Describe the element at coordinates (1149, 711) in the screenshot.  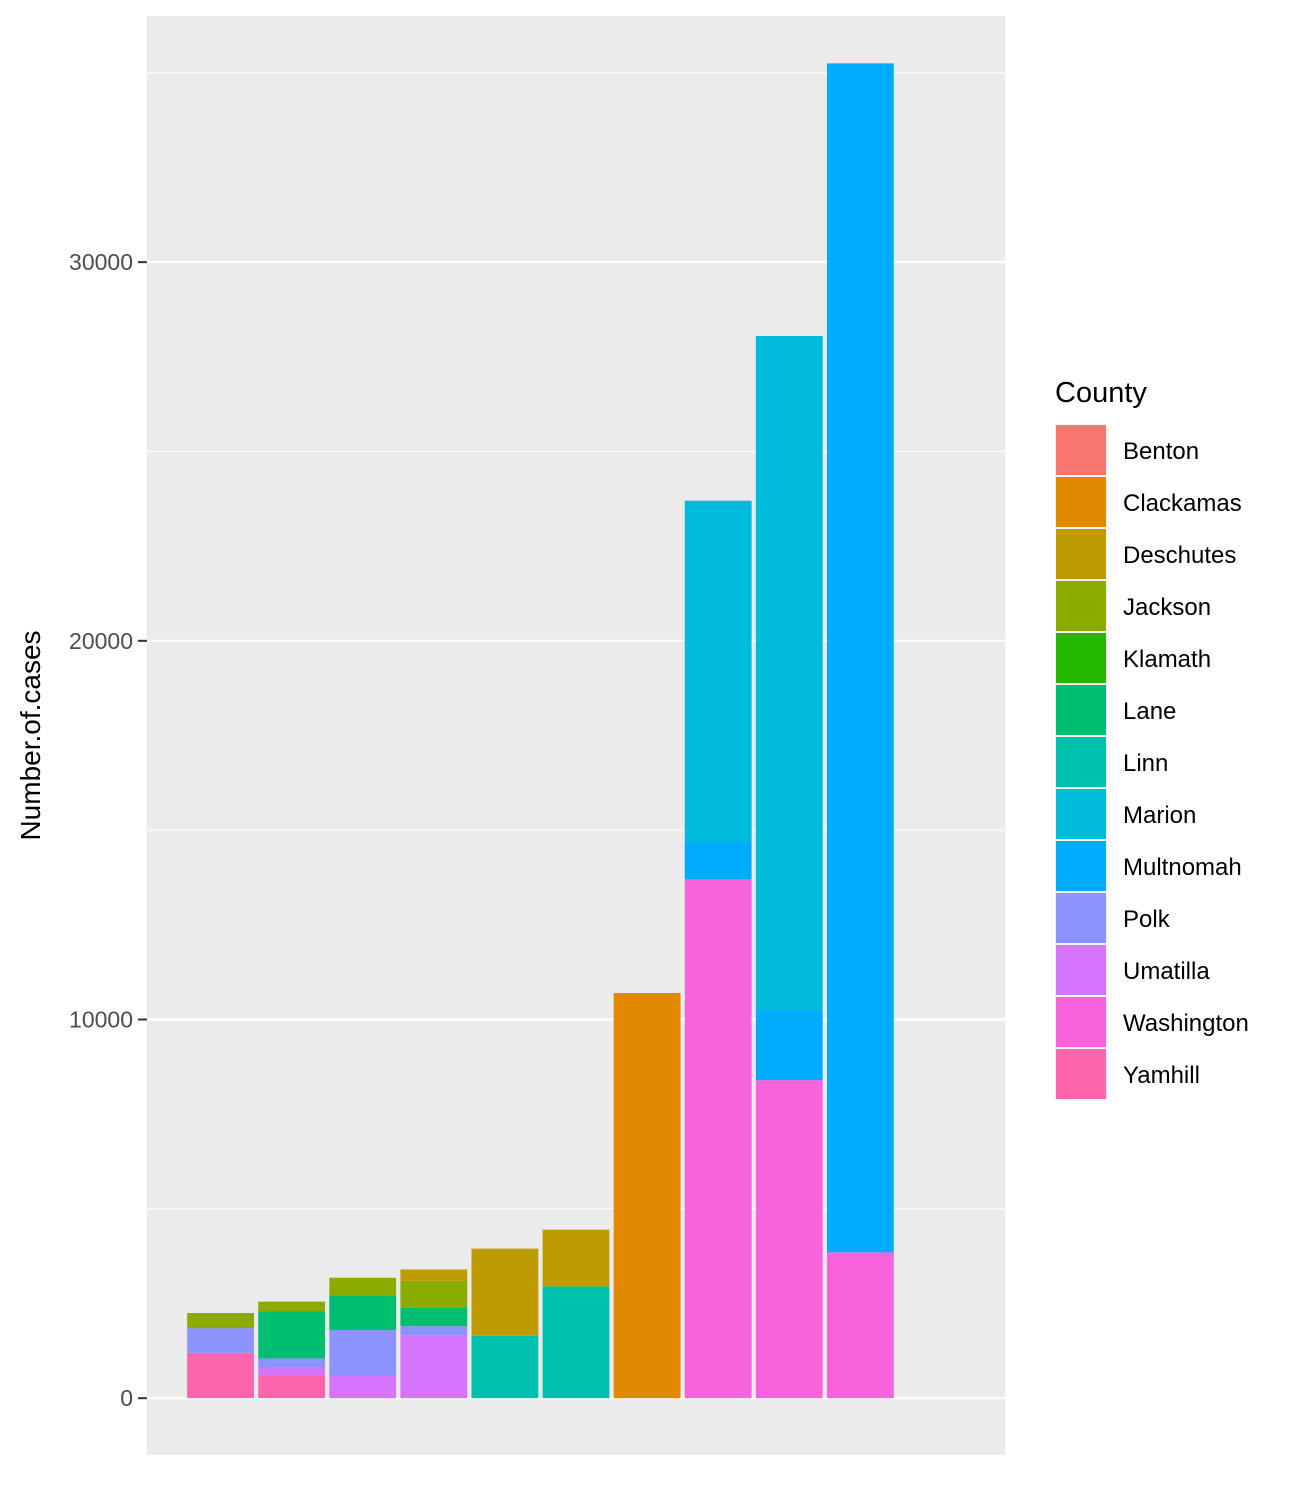
I see `legend-label: Lane` at that location.